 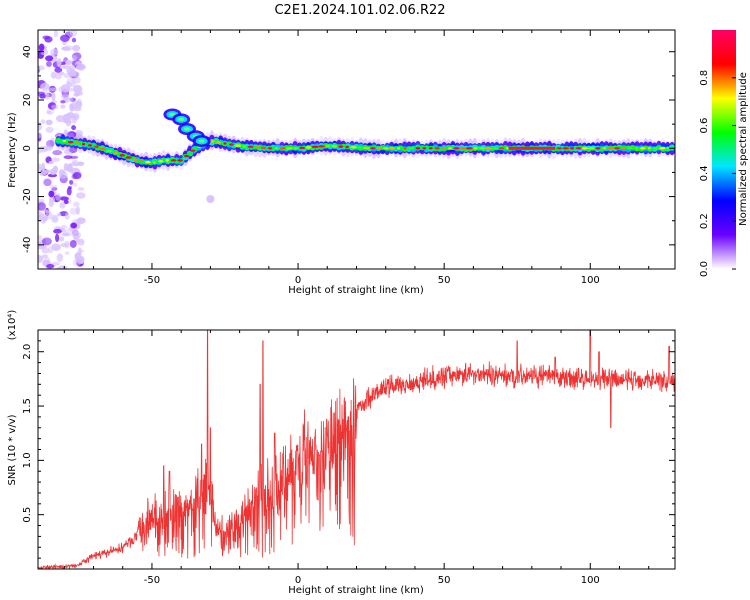 I want to click on x-tick-label: 100, so click(x=590, y=580).